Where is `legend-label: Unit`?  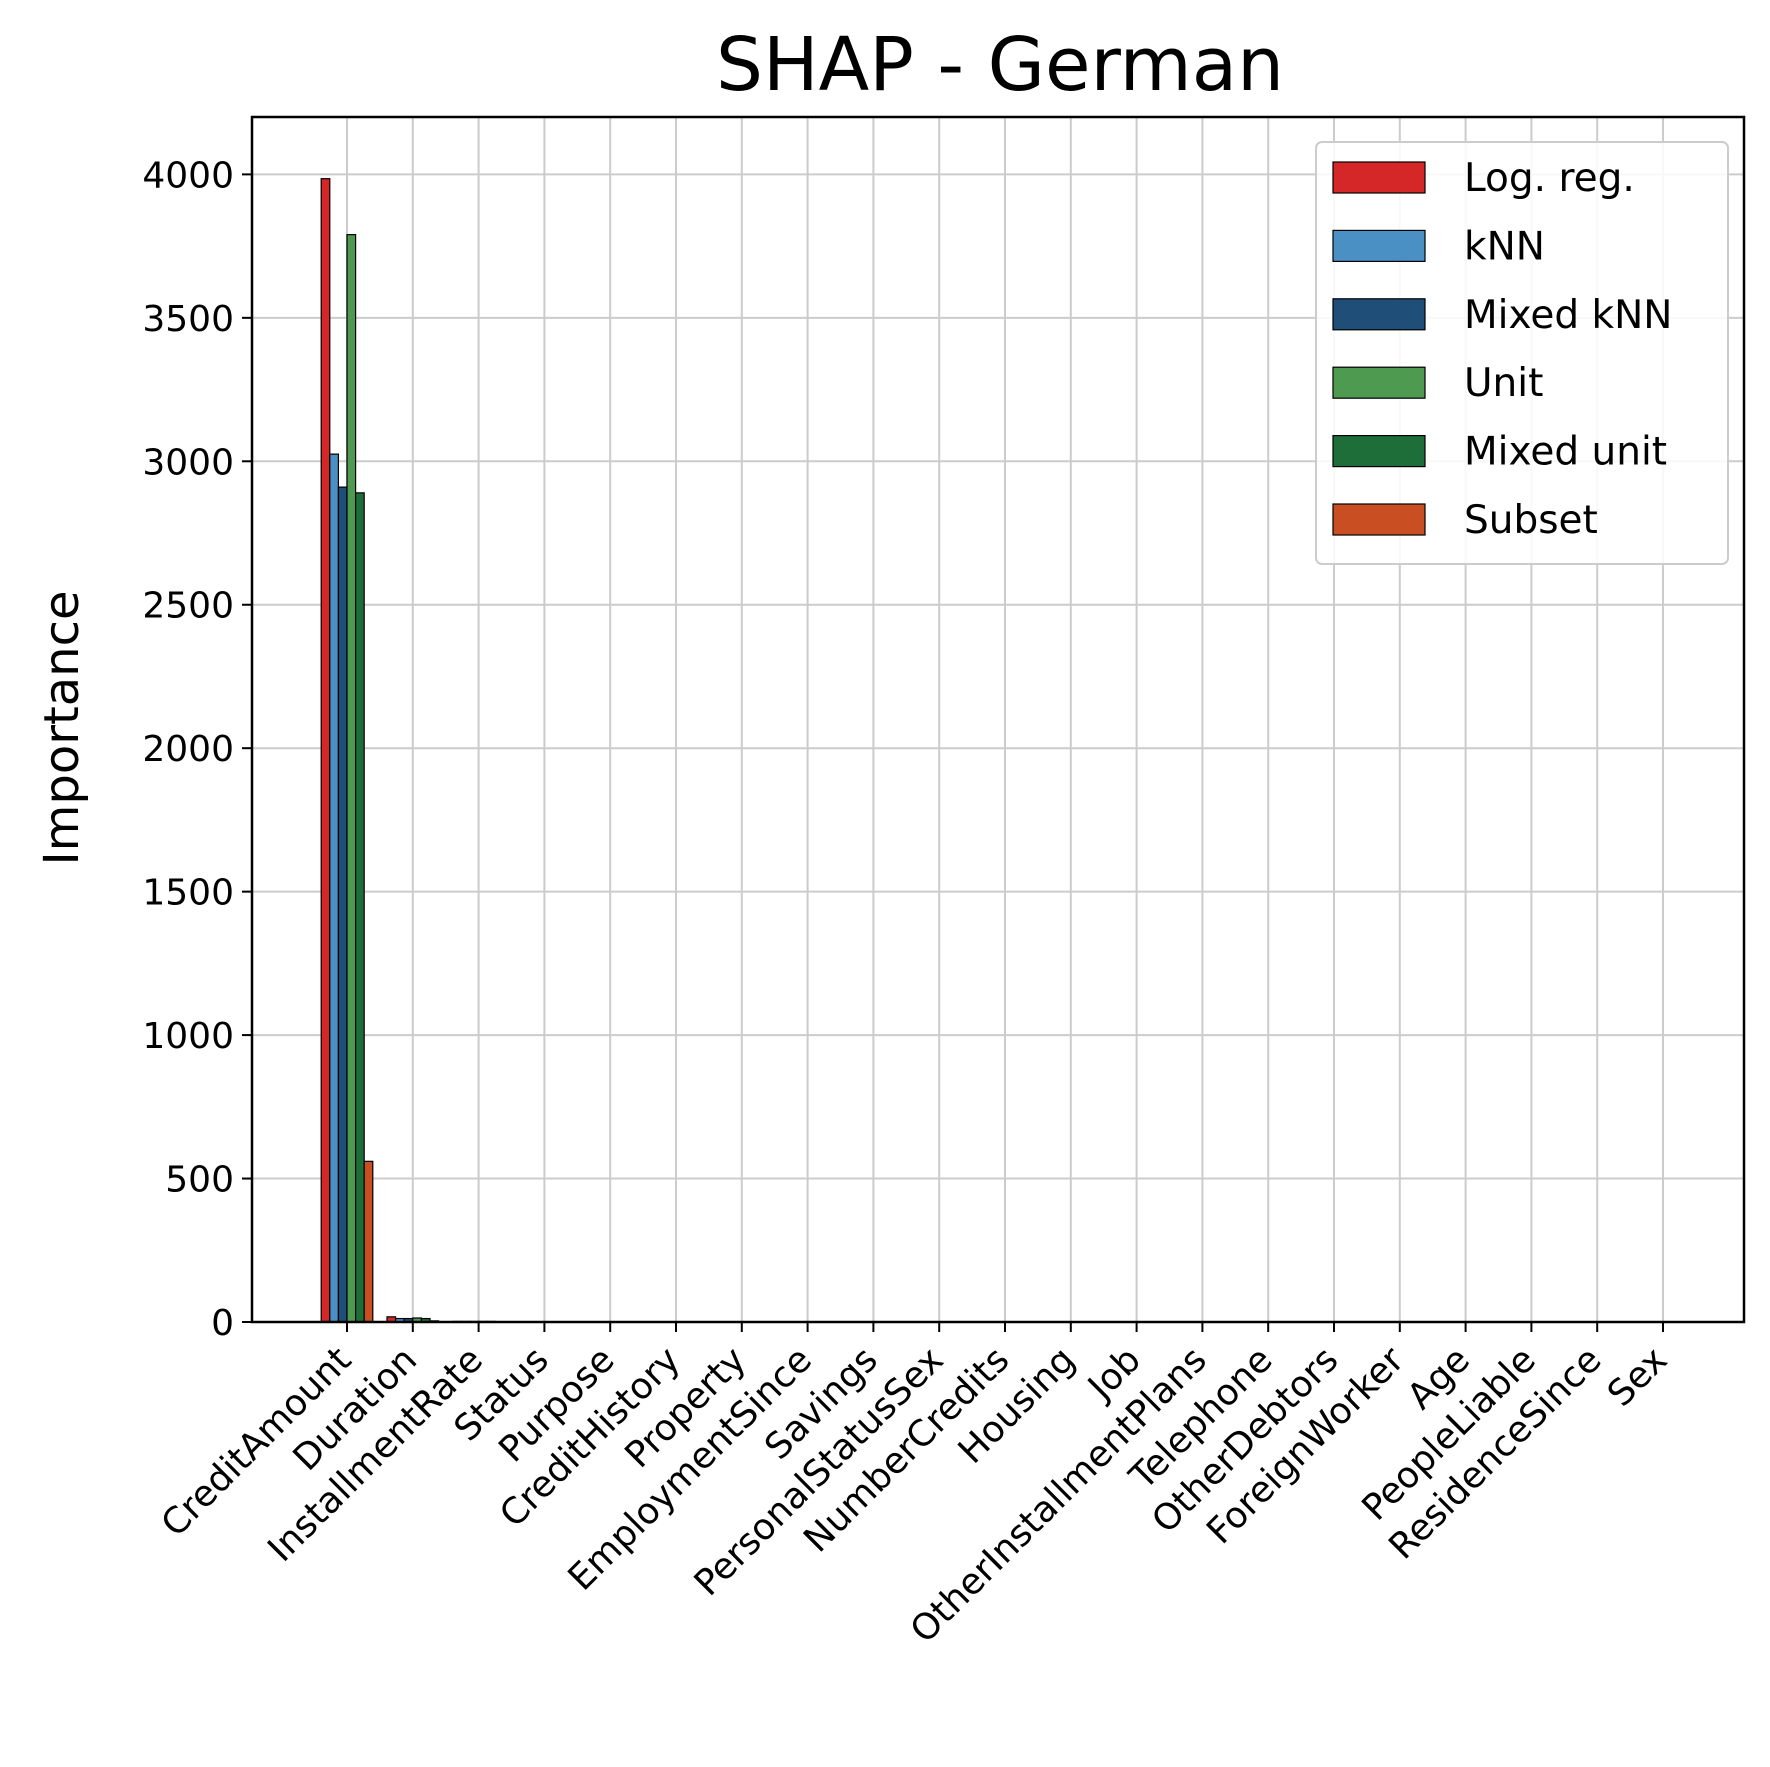 legend-label: Unit is located at coordinates (1503, 383).